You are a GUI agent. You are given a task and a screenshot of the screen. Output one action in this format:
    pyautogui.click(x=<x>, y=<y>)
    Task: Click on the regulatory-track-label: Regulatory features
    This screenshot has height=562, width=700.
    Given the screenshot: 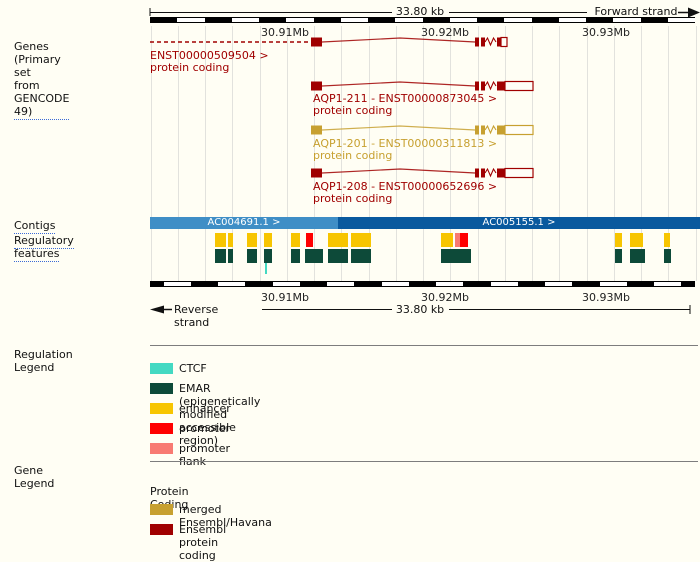 What is the action you would take?
    pyautogui.click(x=44, y=248)
    